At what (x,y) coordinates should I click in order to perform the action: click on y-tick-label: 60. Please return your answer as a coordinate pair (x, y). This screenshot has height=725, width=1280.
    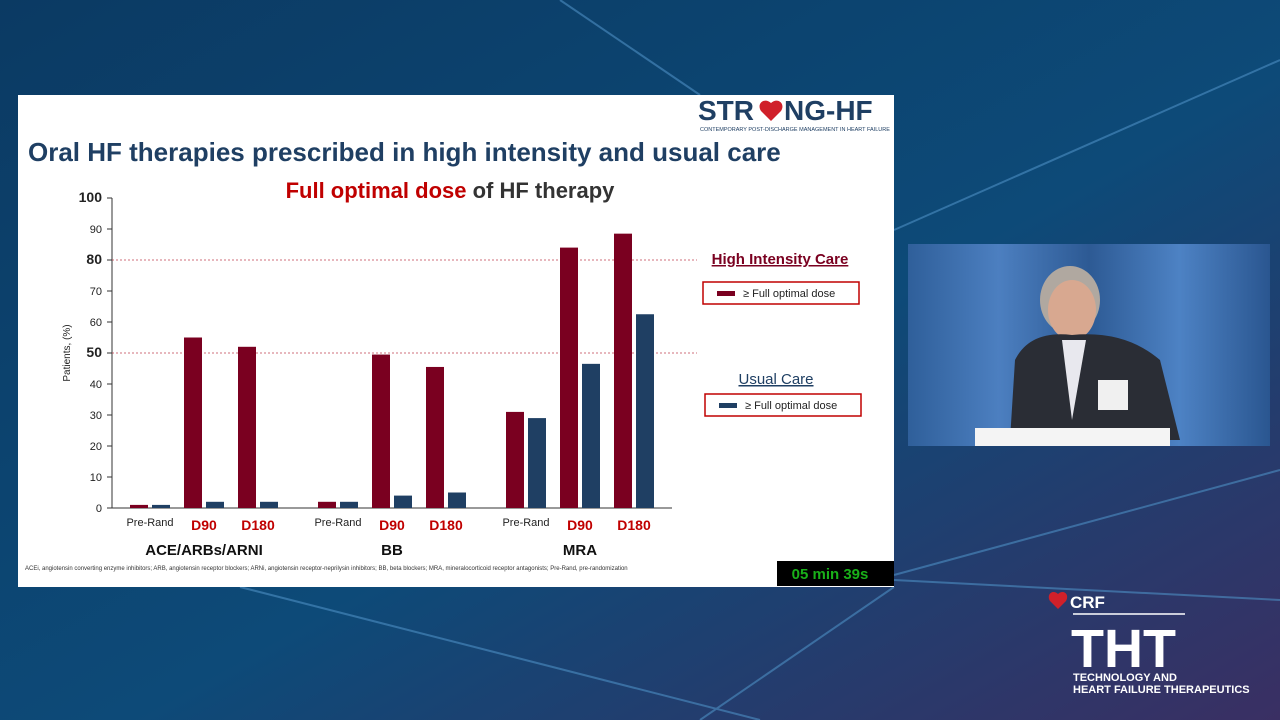
    Looking at the image, I should click on (96, 323).